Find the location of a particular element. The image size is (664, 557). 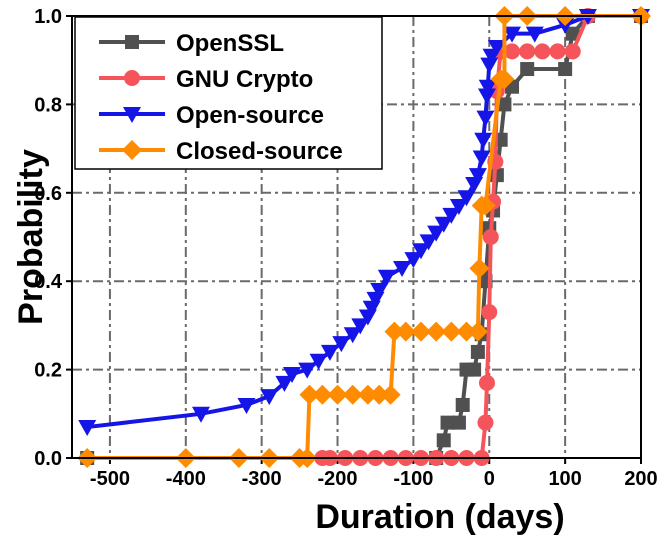

x-tick-label: -200 is located at coordinates (338, 479).